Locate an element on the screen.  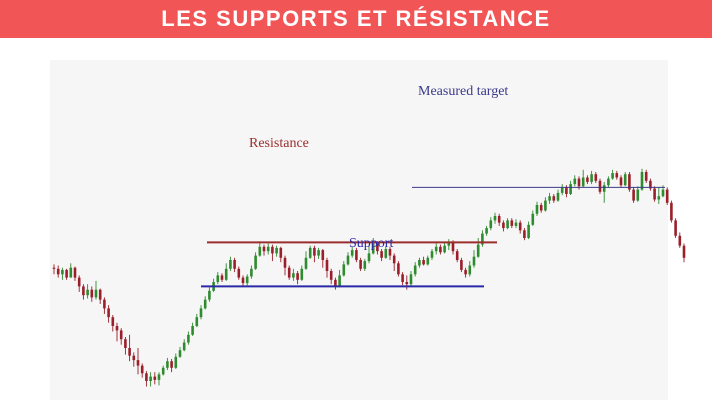
page-title: LES SUPPORTS ET RÉSISTANCE is located at coordinates (356, 18).